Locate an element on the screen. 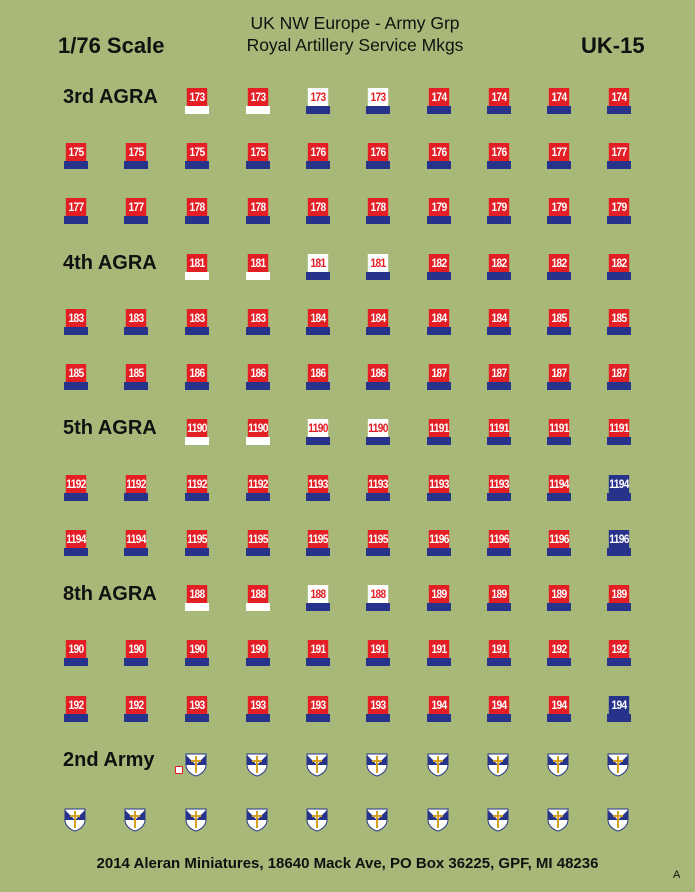 The image size is (695, 892). decal-number: 1193 is located at coordinates (317, 484).